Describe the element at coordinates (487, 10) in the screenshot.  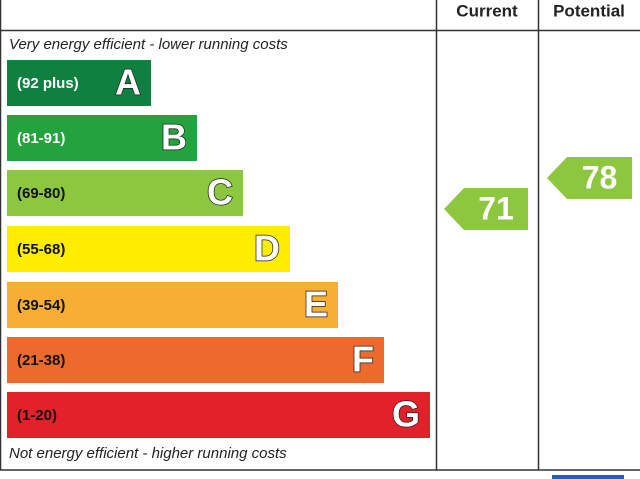
I see `header-current: Current` at that location.